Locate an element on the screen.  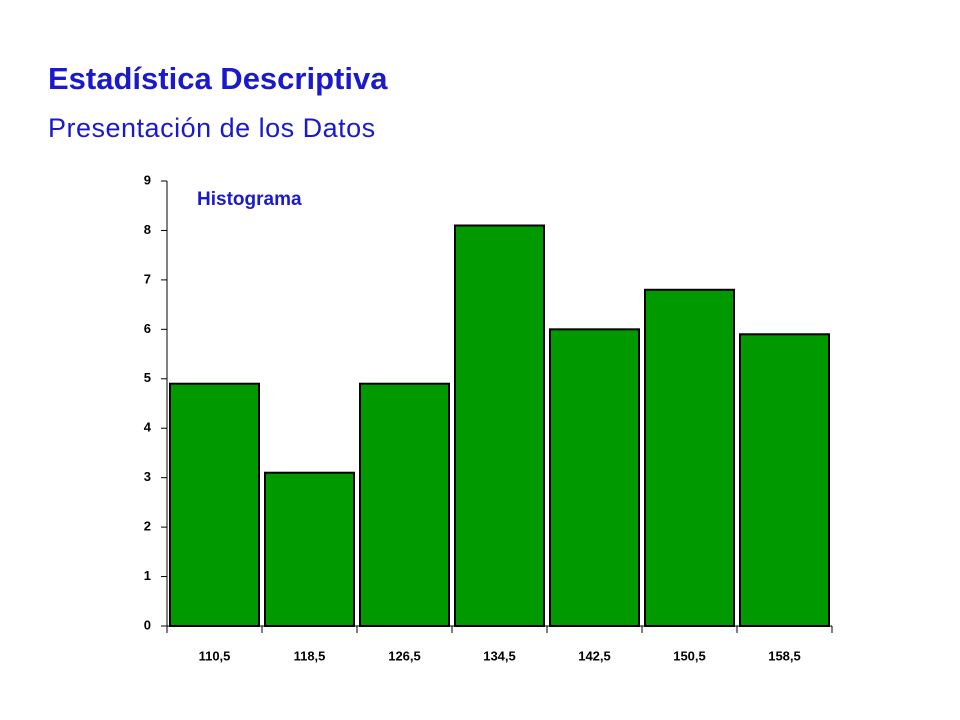
x-tick-label: 110,5 is located at coordinates (215, 655).